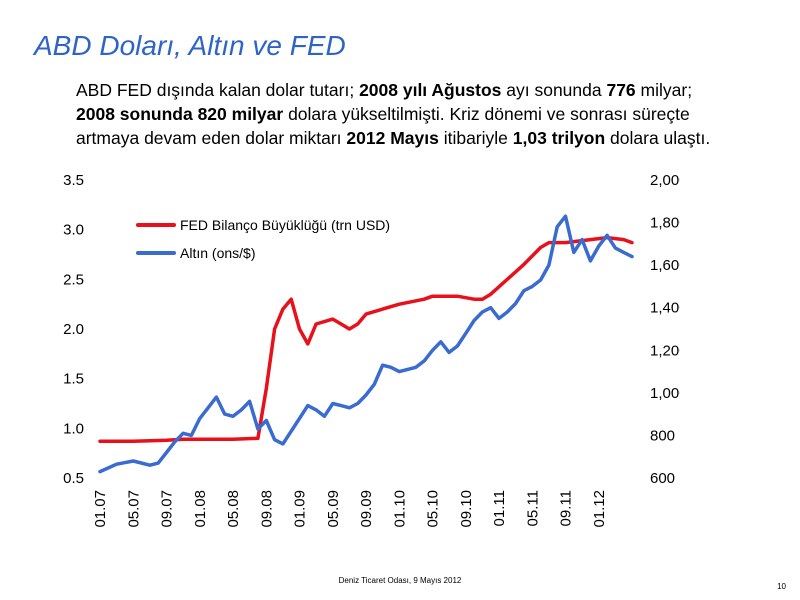 This screenshot has width=800, height=600. What do you see at coordinates (599, 509) in the screenshot?
I see `x-tick-label: 01.12` at bounding box center [599, 509].